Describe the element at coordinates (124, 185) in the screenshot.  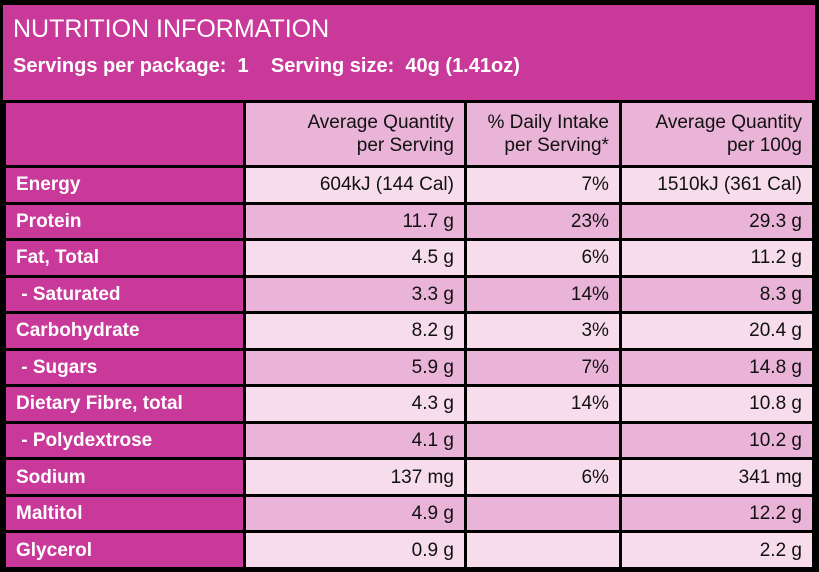
I see `row-label: Energy` at that location.